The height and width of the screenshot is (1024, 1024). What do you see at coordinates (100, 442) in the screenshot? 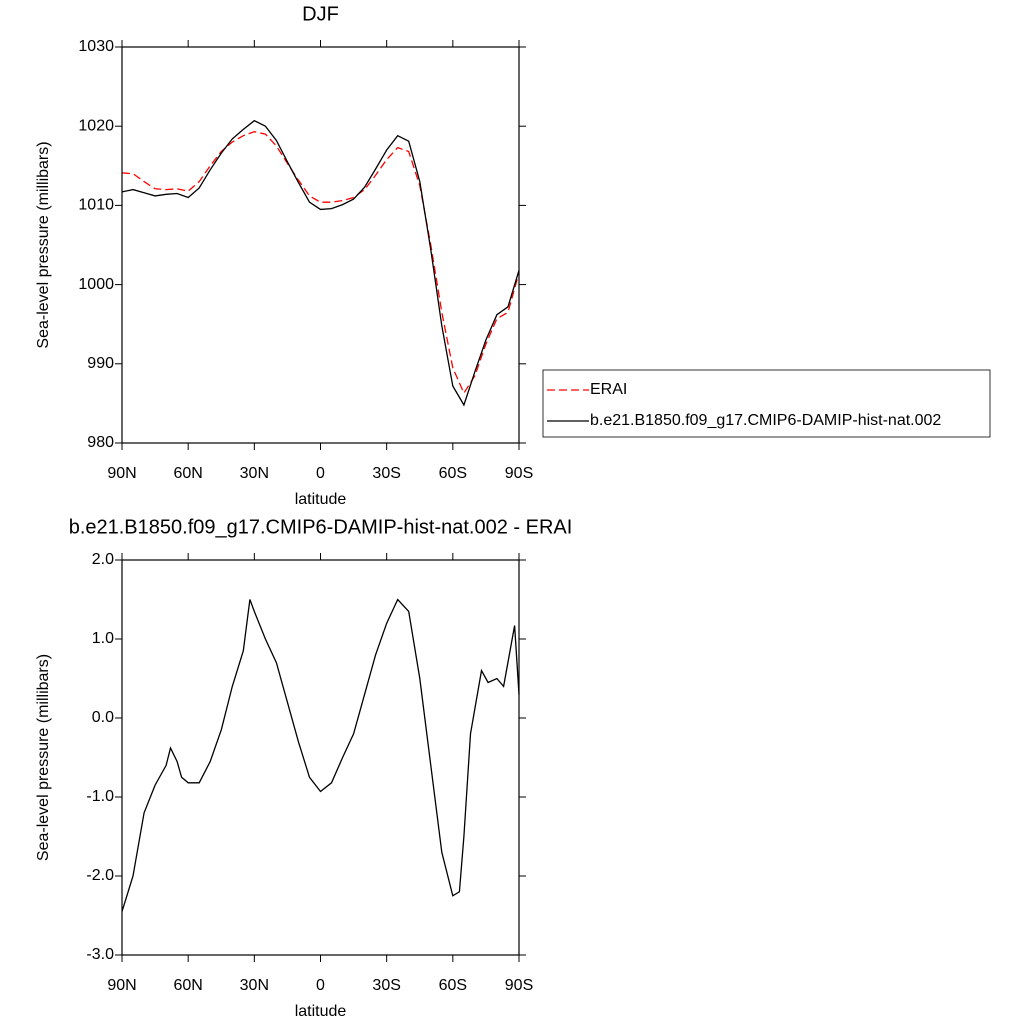
I see `y-tick-label: 980` at bounding box center [100, 442].